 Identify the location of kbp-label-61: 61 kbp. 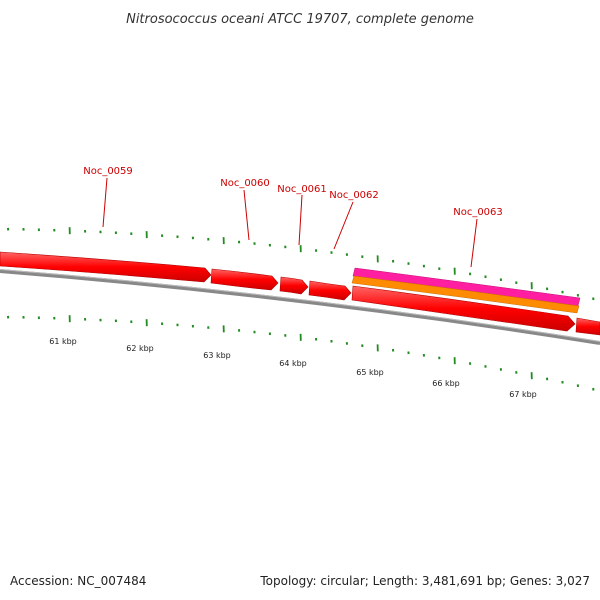
(63, 341).